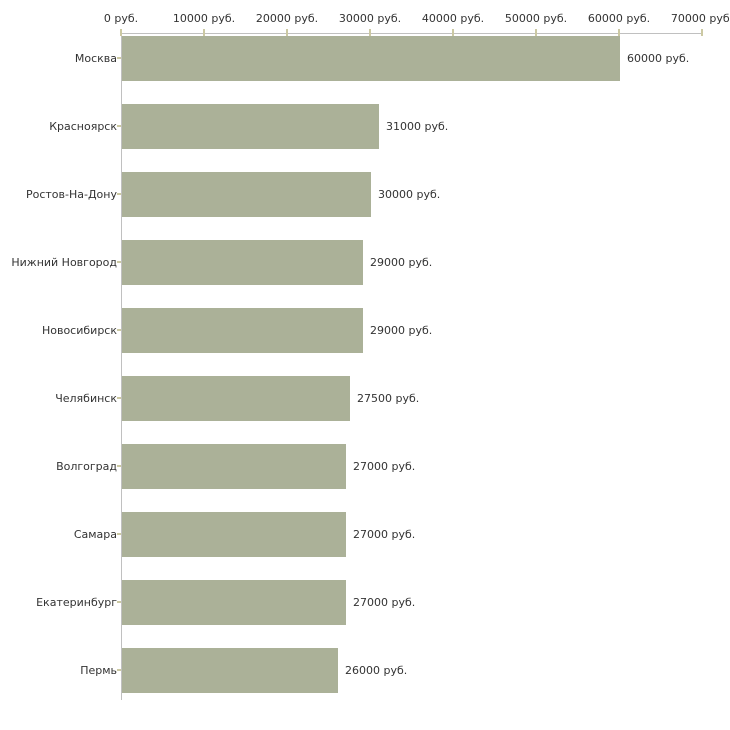  What do you see at coordinates (453, 18) in the screenshot?
I see `x-tick-label: 40000 руб.` at bounding box center [453, 18].